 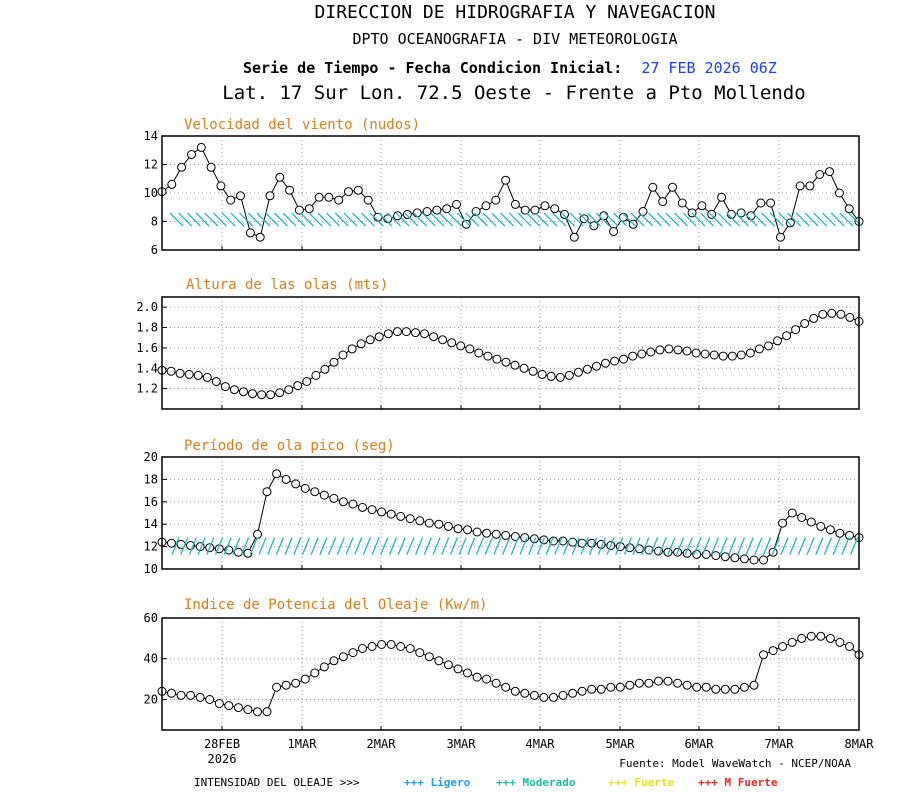 I want to click on legend-ligero: +++ Ligero, so click(x=437, y=782).